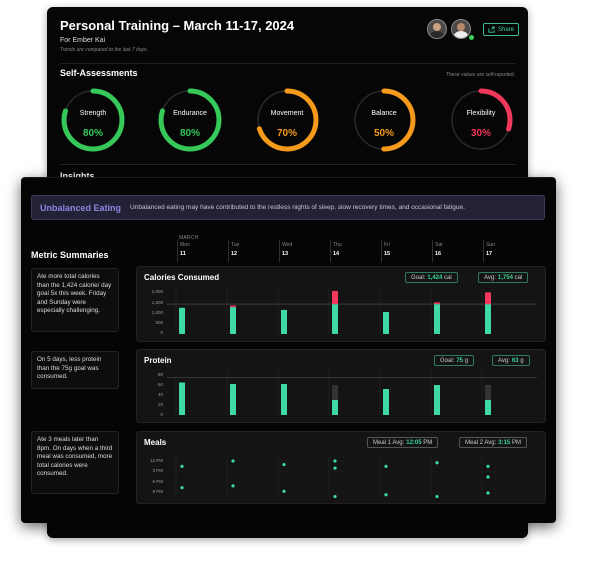  I want to click on y-tick-label: 12 PM, so click(156, 460).